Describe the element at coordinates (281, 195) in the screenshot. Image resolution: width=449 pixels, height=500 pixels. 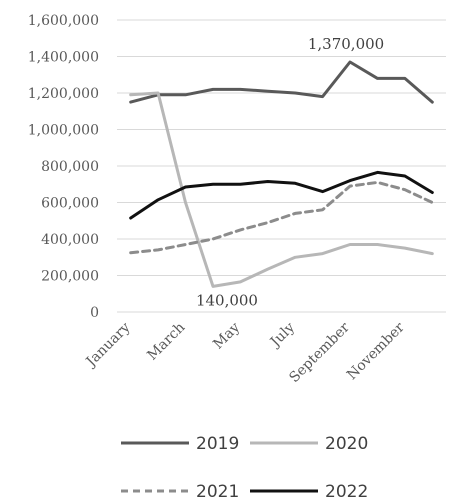
I see `series-line-2022` at that location.